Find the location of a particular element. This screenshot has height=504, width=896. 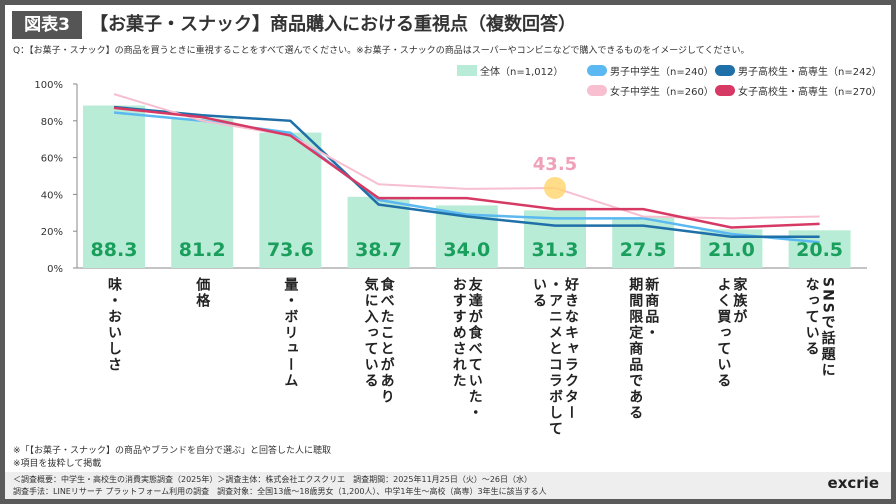

category-label: 食べたことがあり 気に入っている is located at coordinates (378, 341).